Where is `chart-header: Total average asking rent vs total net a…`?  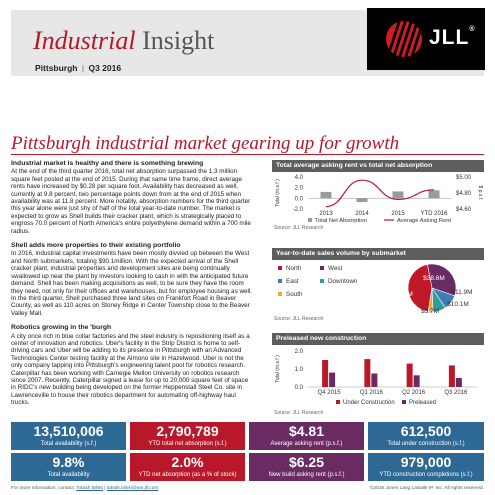 chart-header: Total average asking rent vs total net a… is located at coordinates (378, 166).